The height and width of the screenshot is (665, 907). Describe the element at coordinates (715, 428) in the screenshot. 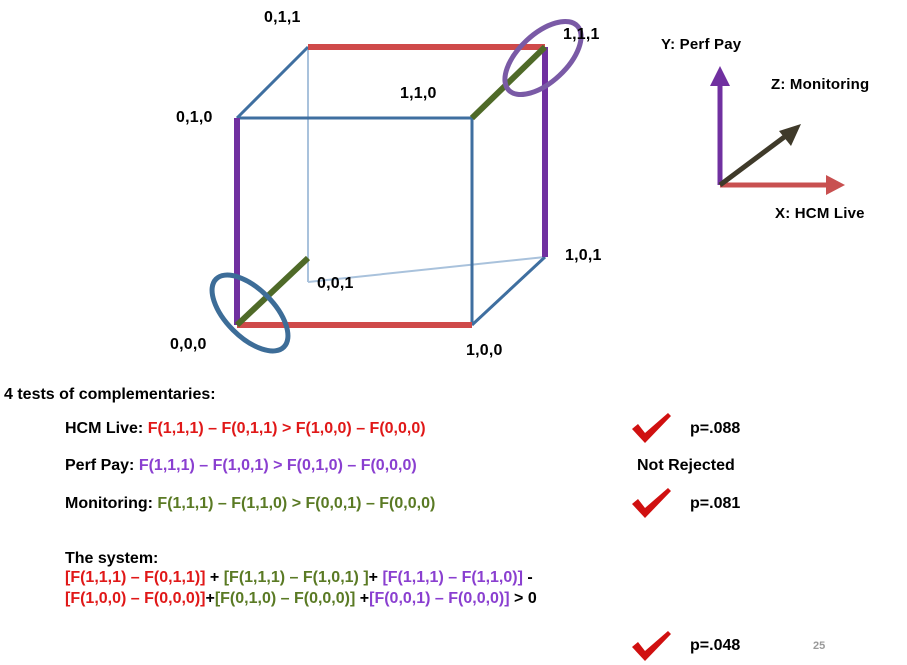

I see `test-result-hcm-live: p=.088` at that location.